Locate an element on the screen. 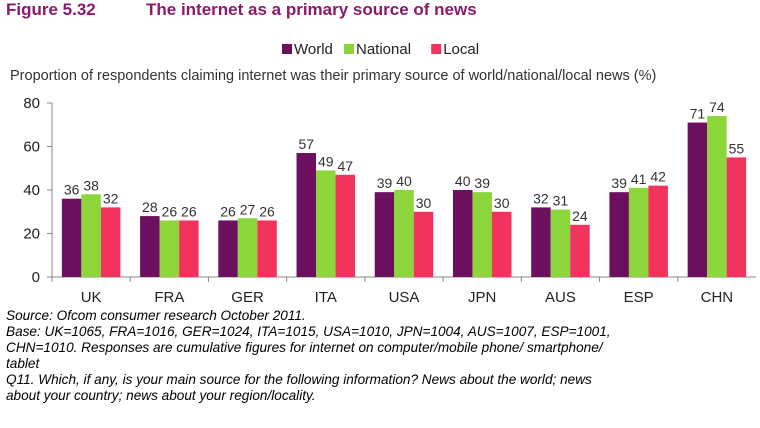 The width and height of the screenshot is (760, 428). legend-swatch-national is located at coordinates (349, 49).